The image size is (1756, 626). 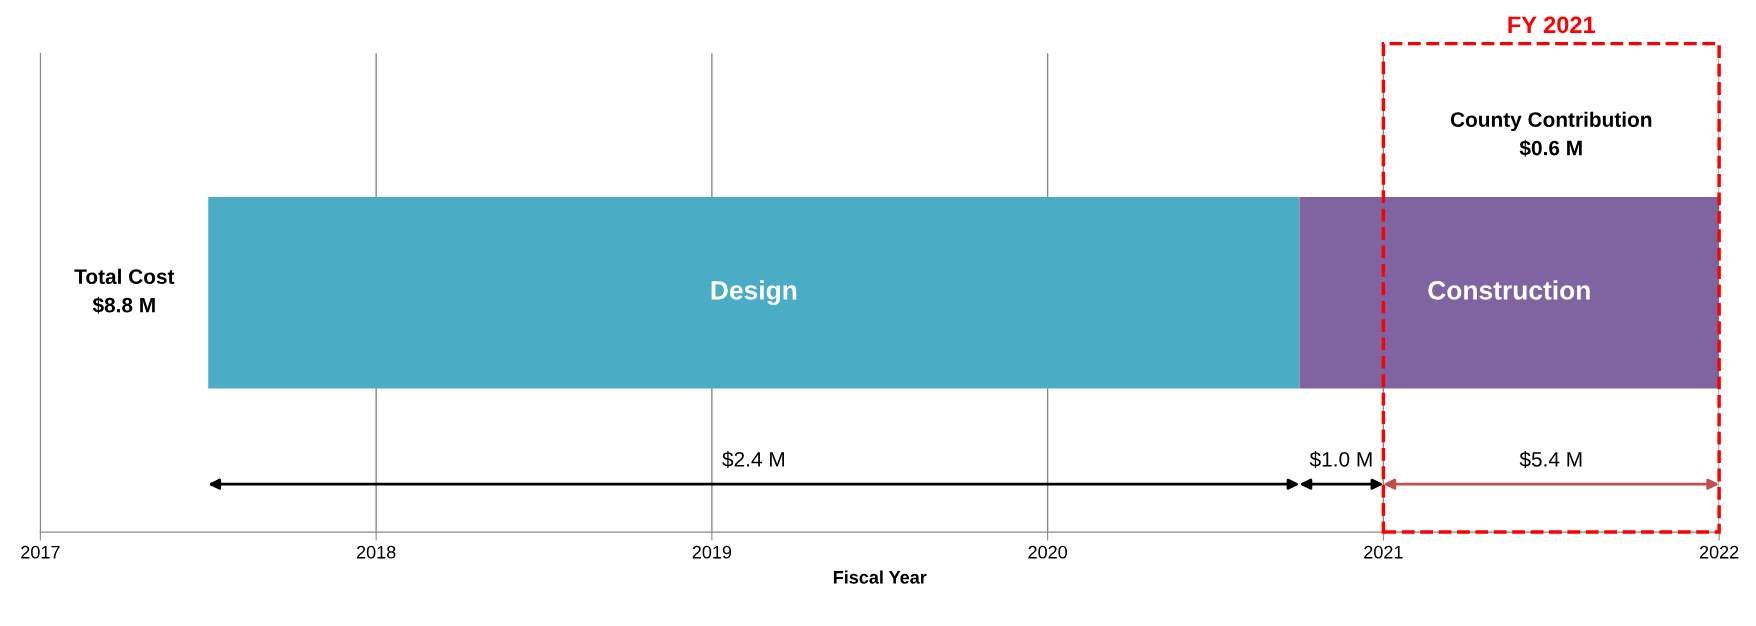 What do you see at coordinates (40, 552) in the screenshot?
I see `x-tick-label: 2017` at bounding box center [40, 552].